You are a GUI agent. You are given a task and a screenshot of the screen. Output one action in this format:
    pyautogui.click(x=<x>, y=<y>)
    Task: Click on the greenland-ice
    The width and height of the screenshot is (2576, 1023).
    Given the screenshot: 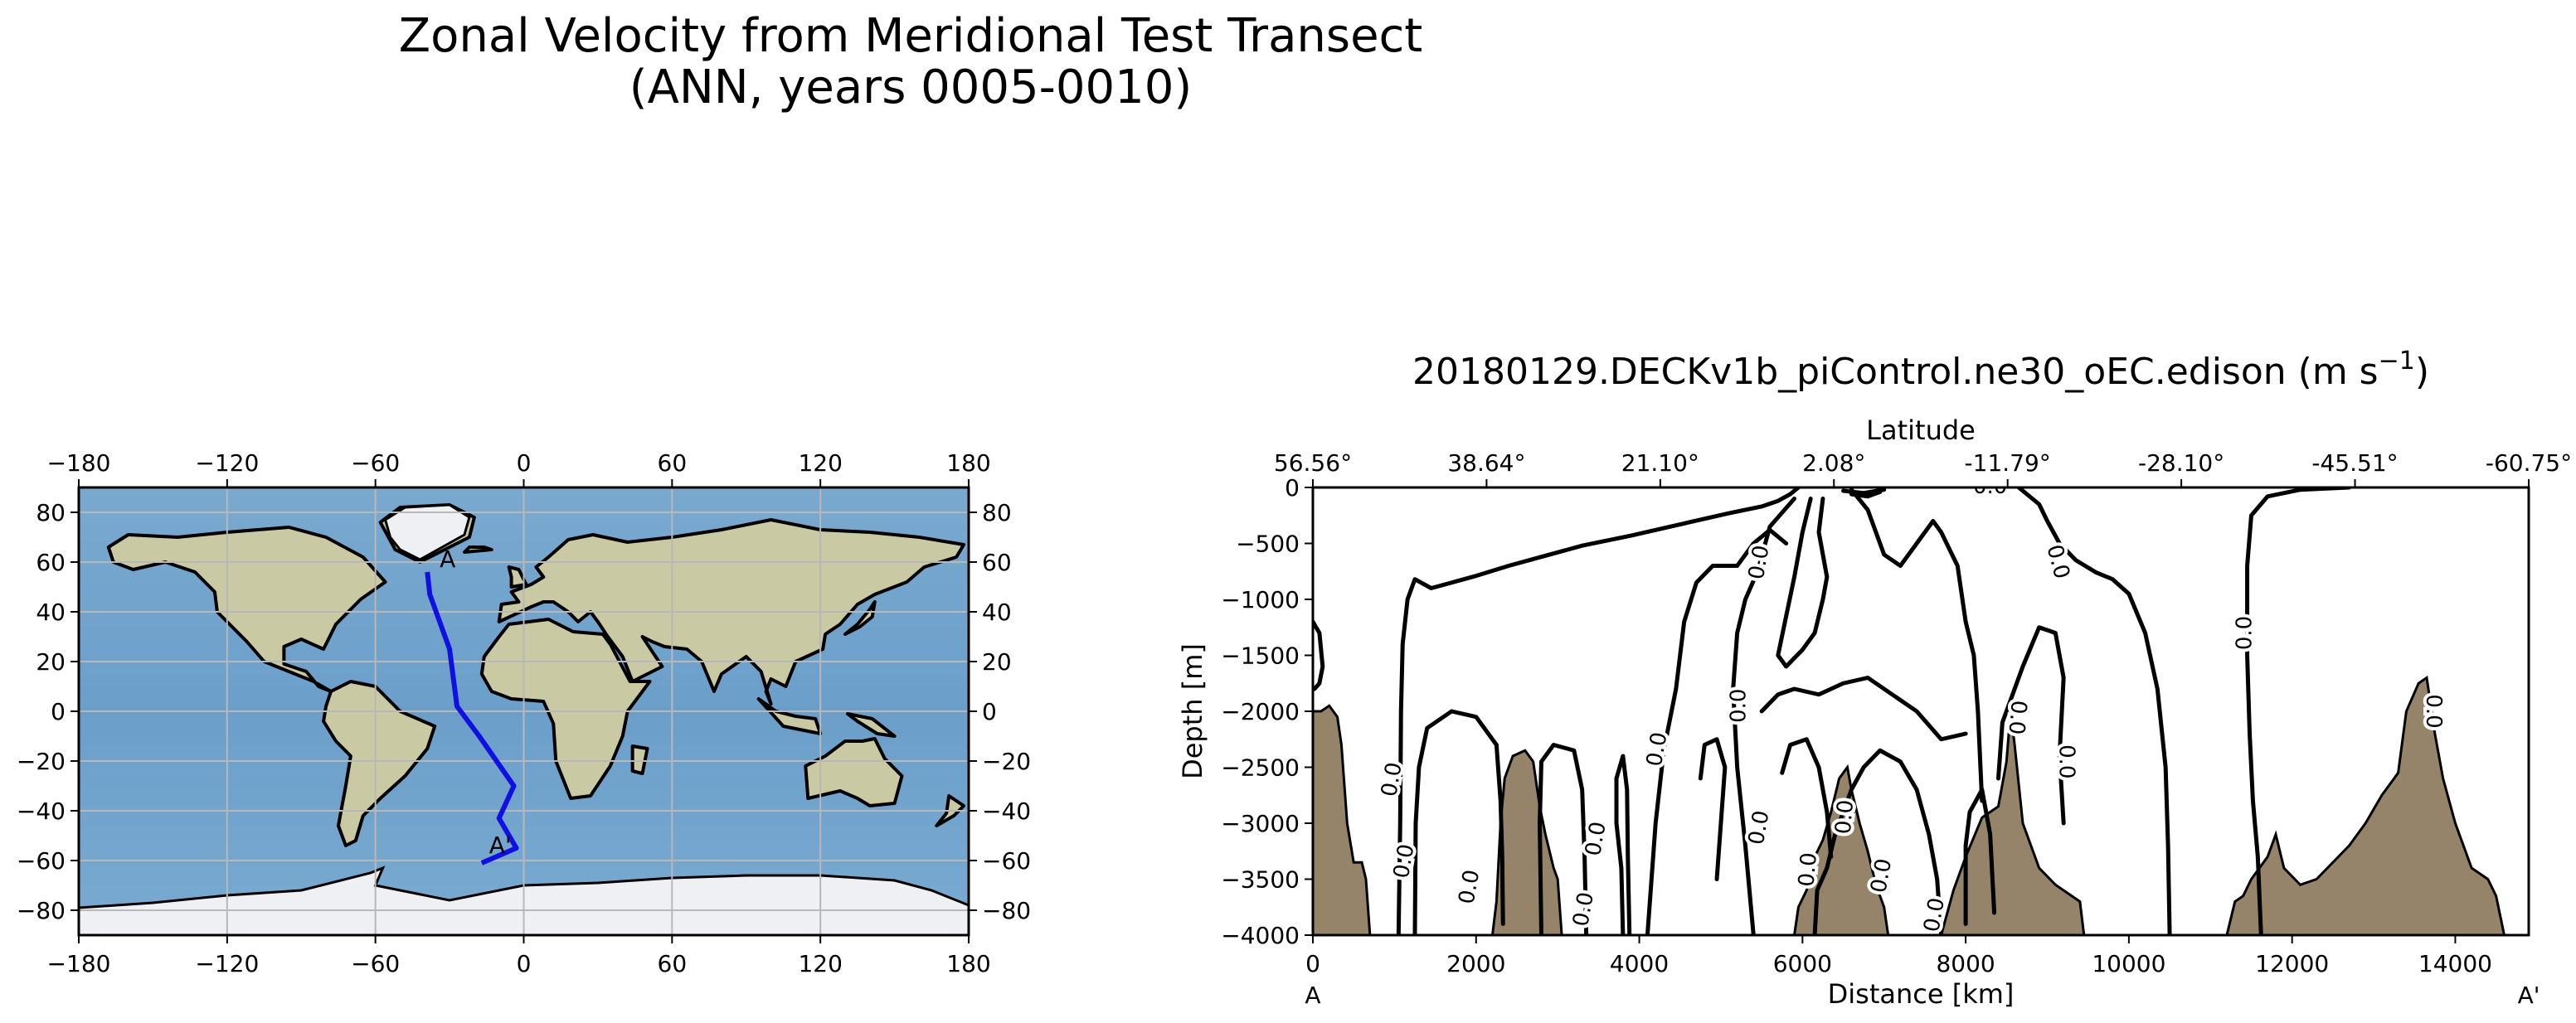 What is the action you would take?
    pyautogui.click(x=427, y=532)
    